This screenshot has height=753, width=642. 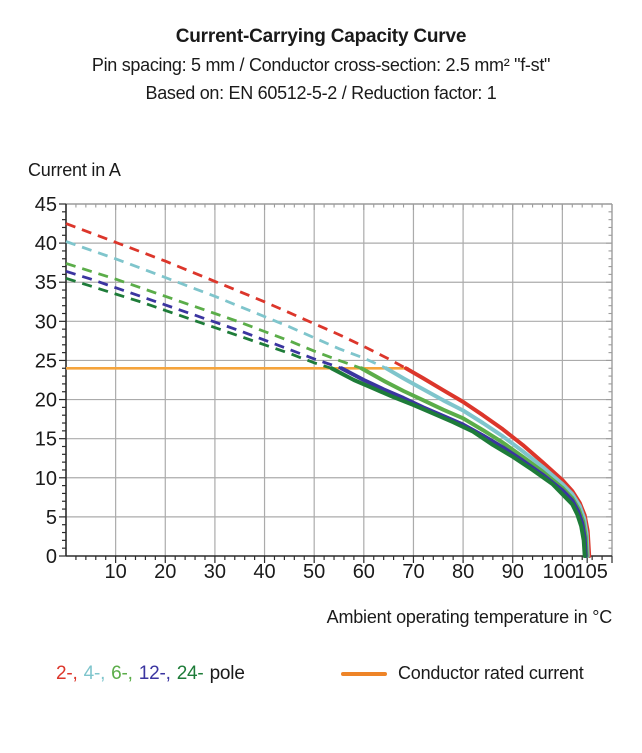 What do you see at coordinates (46, 361) in the screenshot?
I see `y-tick-label: 25` at bounding box center [46, 361].